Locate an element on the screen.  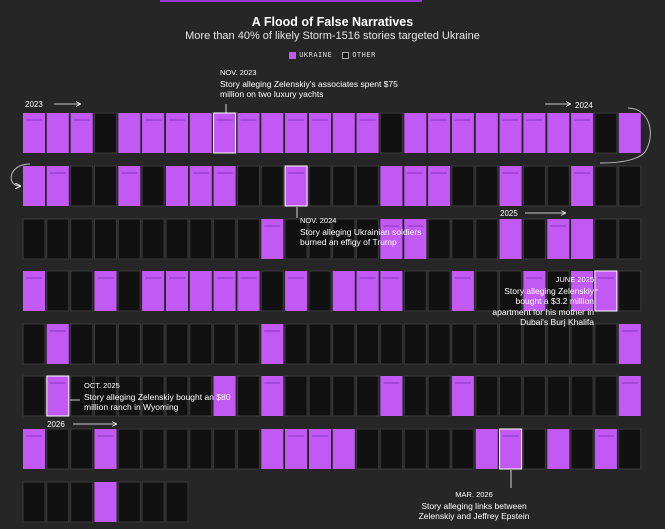
year-label-2025: 2025 is located at coordinates (509, 213).